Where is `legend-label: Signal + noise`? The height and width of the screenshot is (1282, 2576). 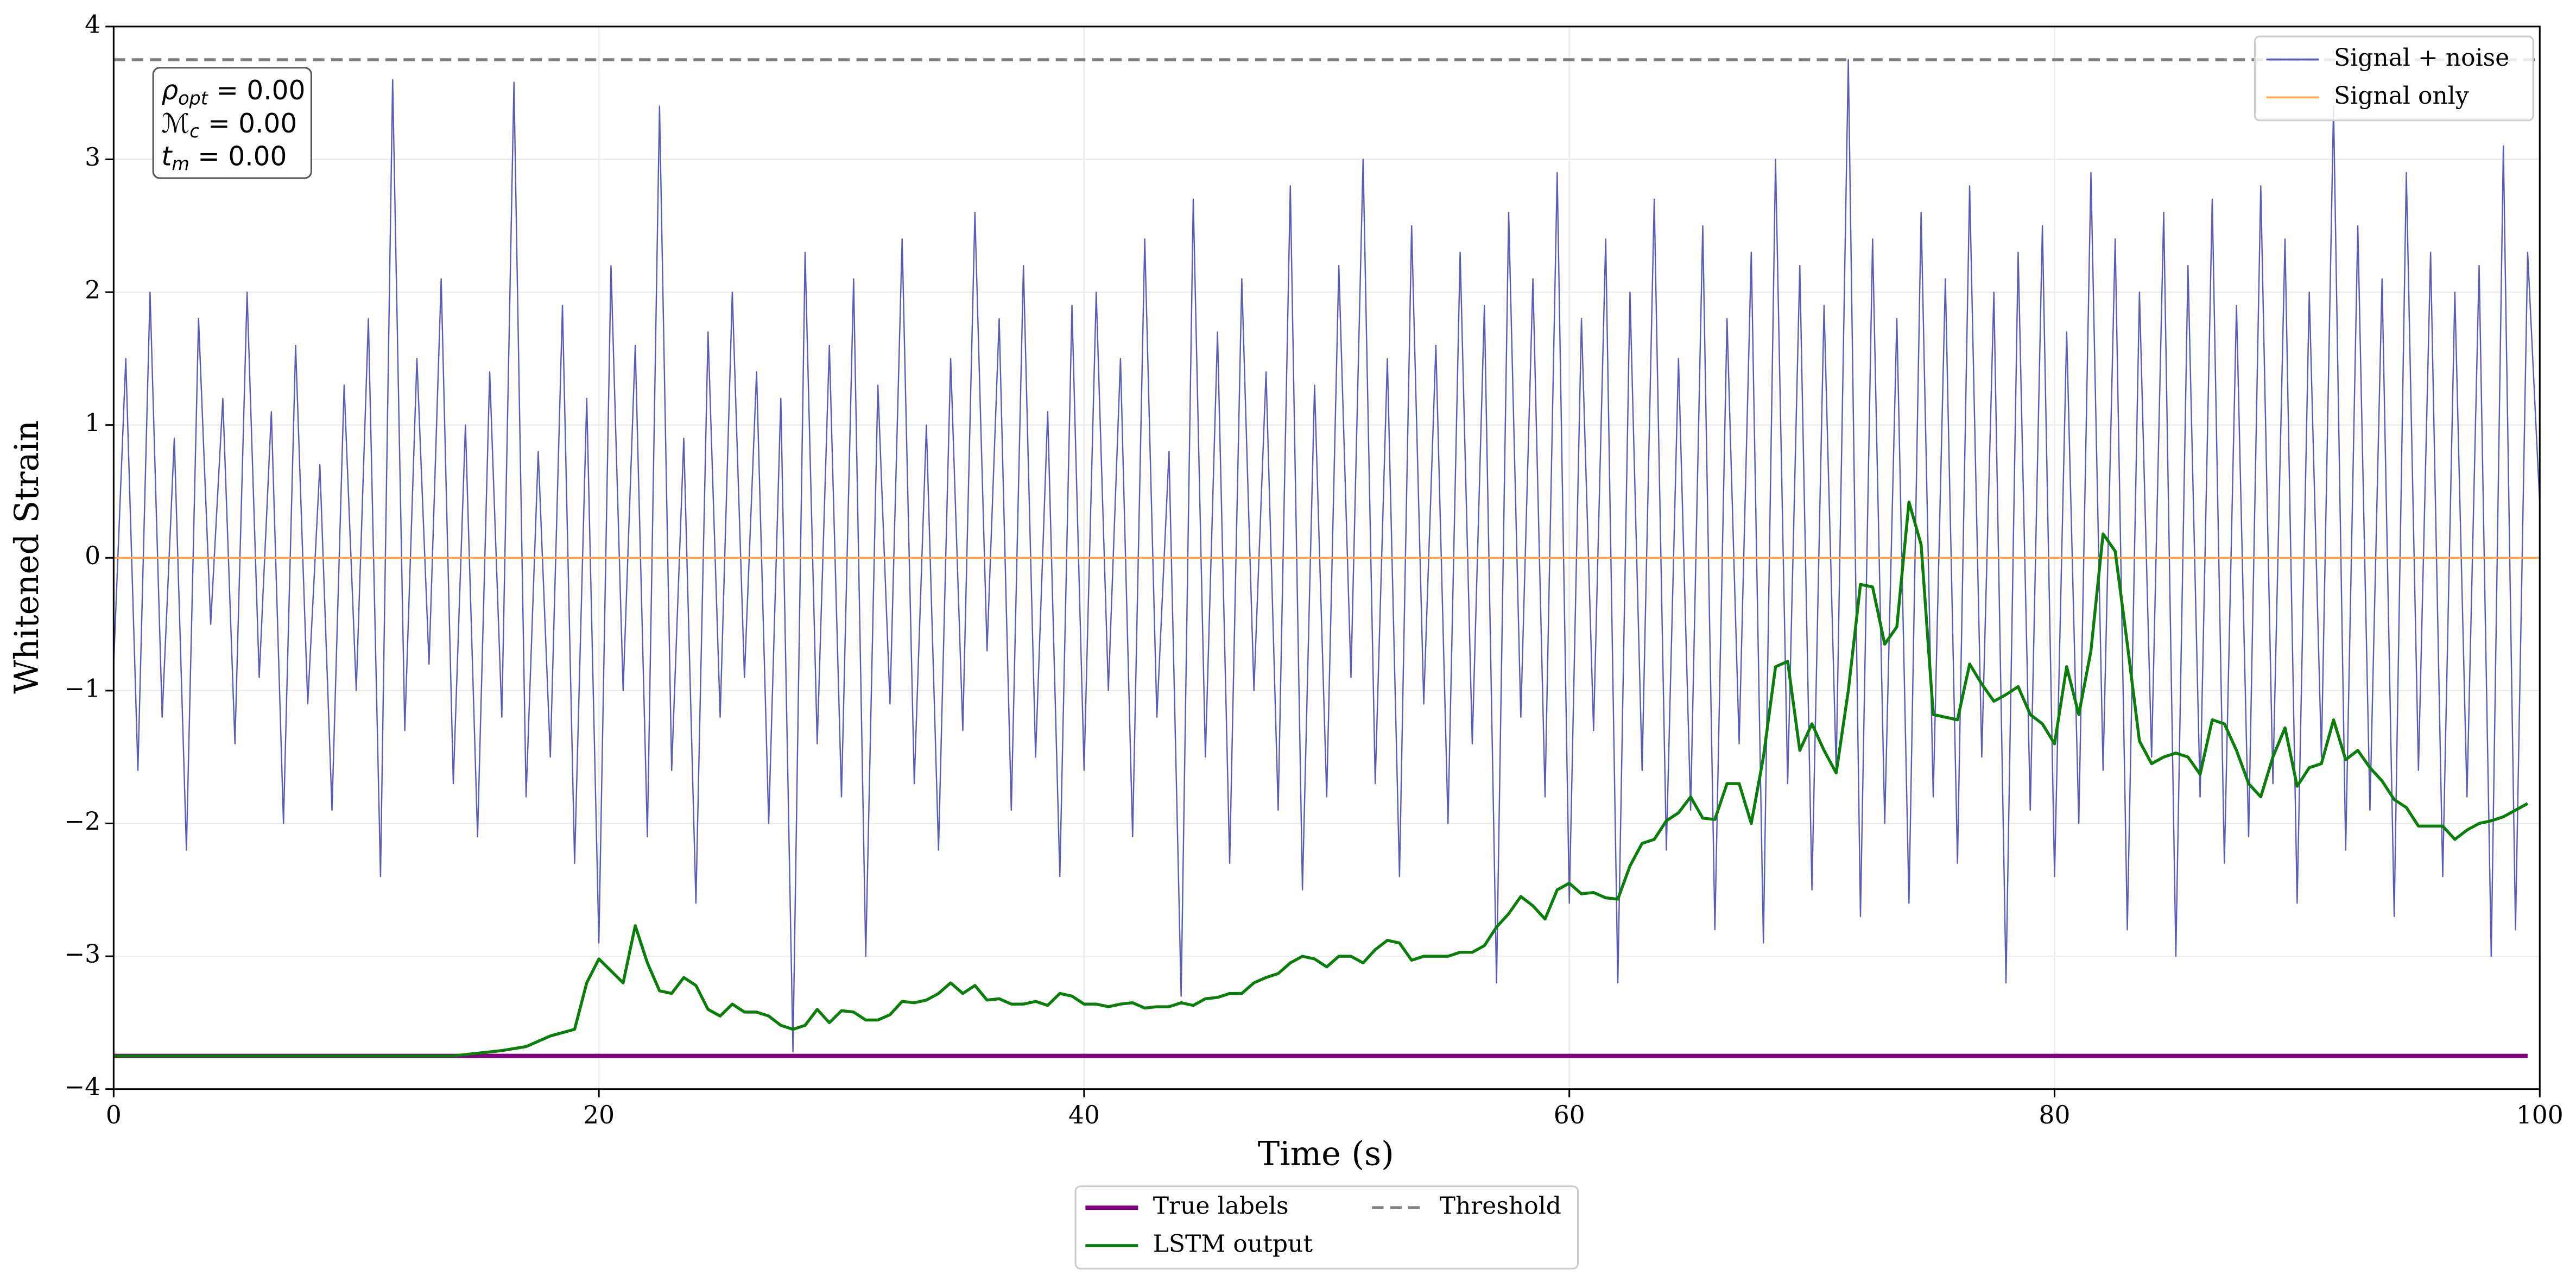
legend-label: Signal + noise is located at coordinates (2421, 58).